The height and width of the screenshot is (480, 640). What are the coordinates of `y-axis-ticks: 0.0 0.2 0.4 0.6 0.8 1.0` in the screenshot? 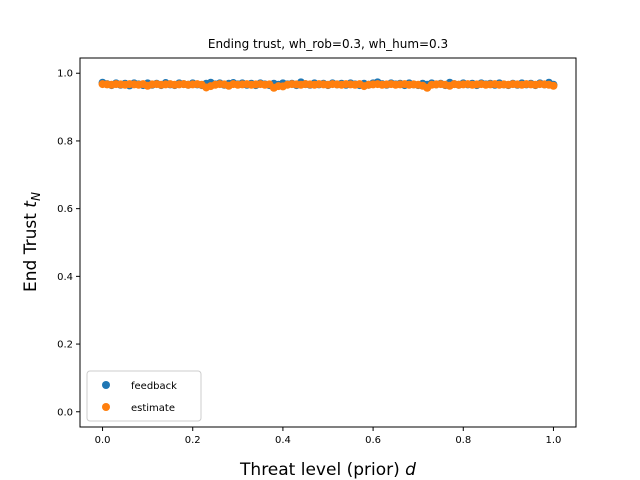 It's located at (68, 243).